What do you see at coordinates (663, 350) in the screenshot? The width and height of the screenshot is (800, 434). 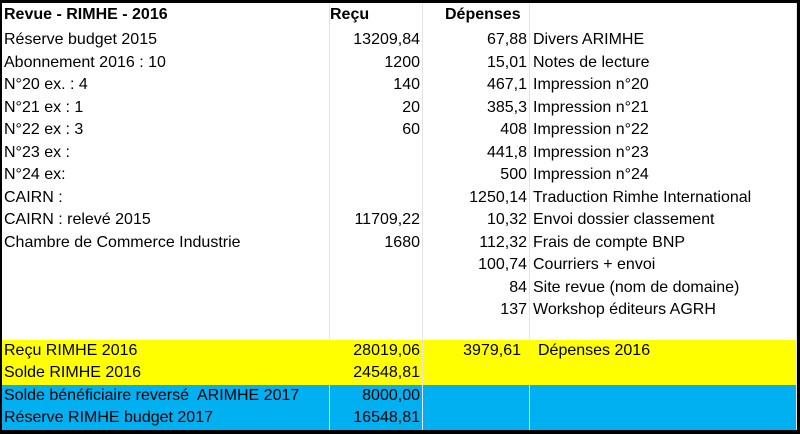 I see `cell: Dépenses 2016` at bounding box center [663, 350].